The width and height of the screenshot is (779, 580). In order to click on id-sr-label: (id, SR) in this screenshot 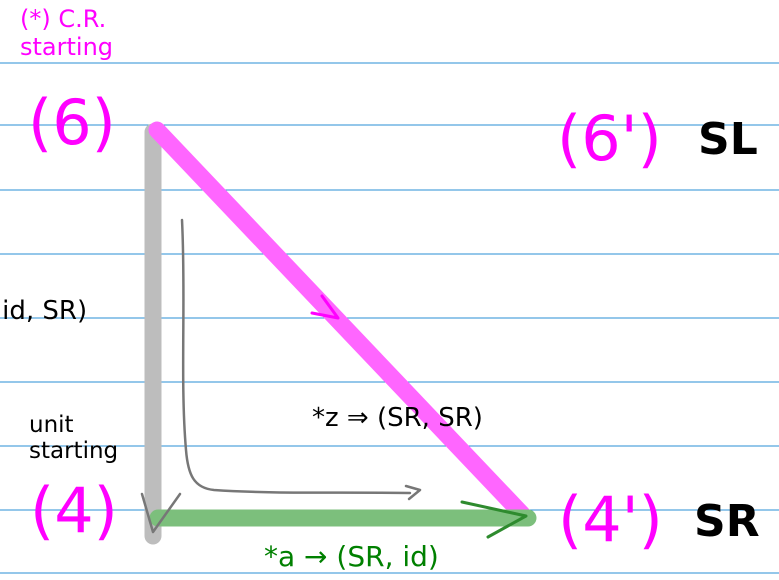, I will do `click(44, 311)`.